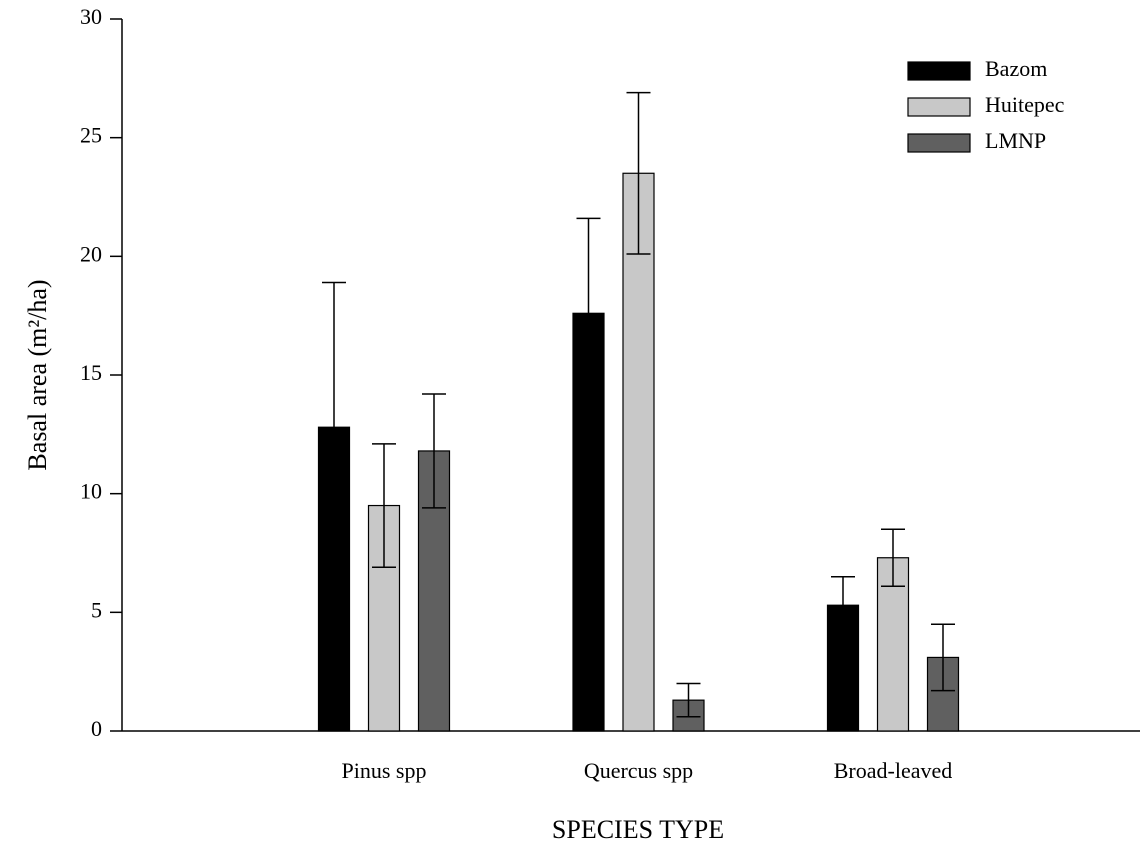  Describe the element at coordinates (638, 452) in the screenshot. I see `bar` at that location.